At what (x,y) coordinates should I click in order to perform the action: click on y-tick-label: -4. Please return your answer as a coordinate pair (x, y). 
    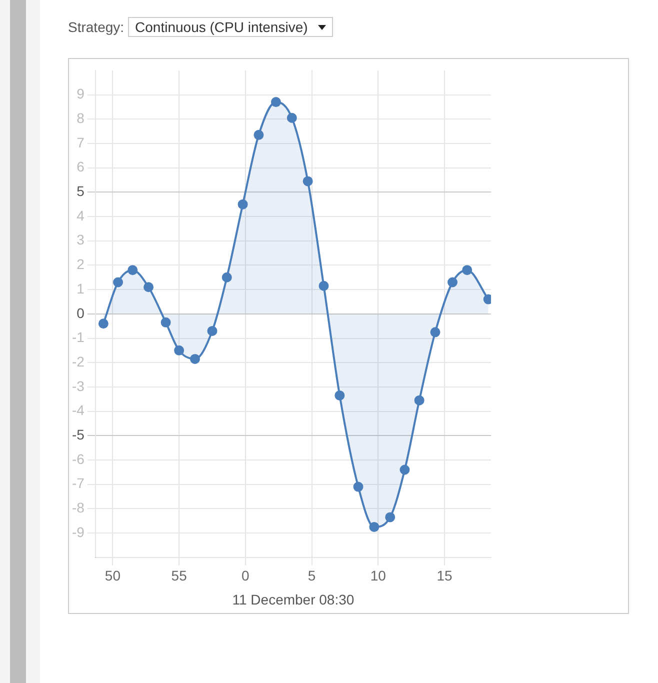
    Looking at the image, I should click on (78, 410).